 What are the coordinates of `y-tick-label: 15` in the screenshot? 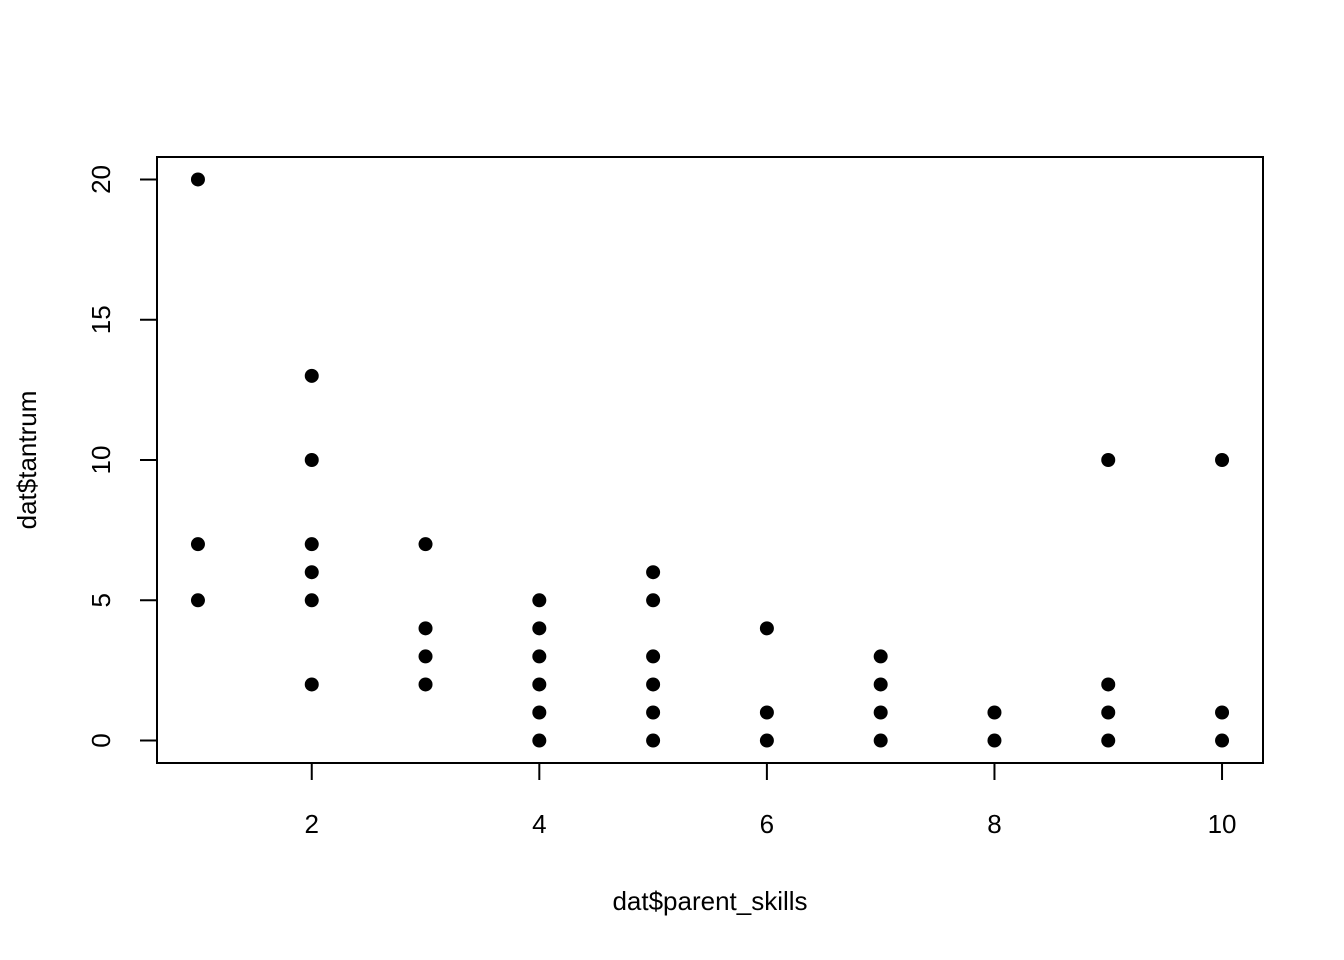 It's located at (101, 319).